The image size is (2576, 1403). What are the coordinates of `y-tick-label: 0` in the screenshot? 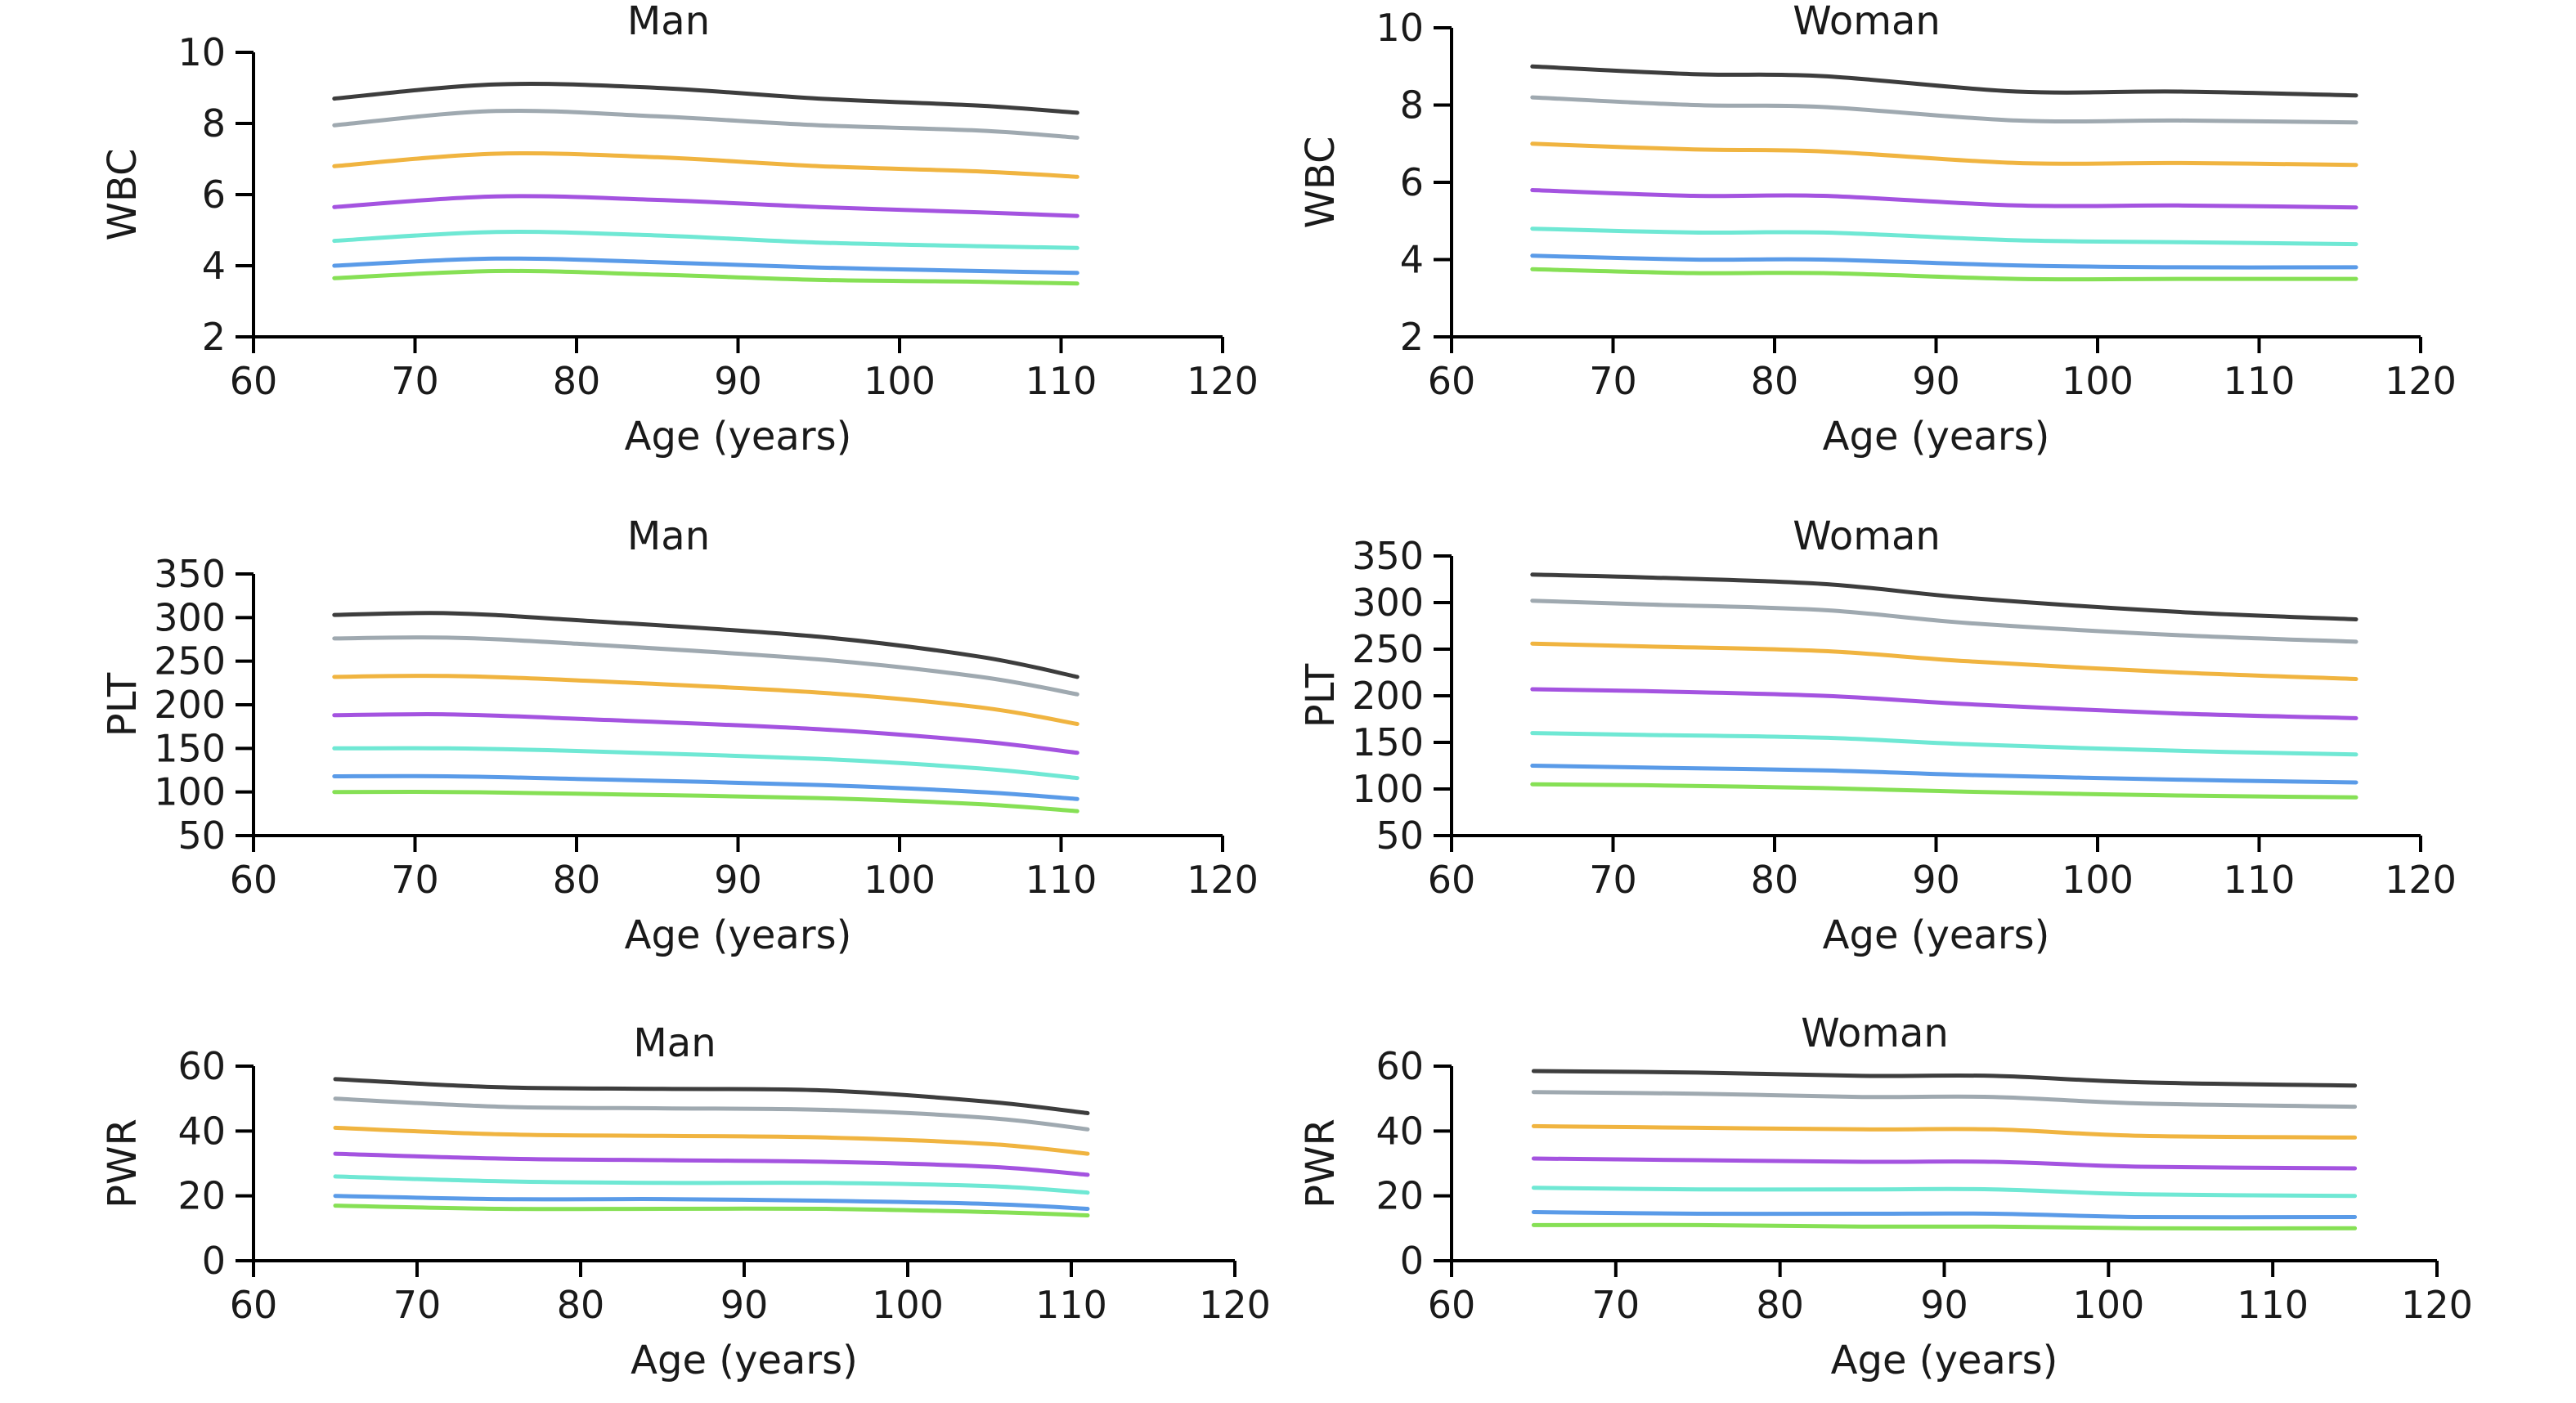 It's located at (214, 1261).